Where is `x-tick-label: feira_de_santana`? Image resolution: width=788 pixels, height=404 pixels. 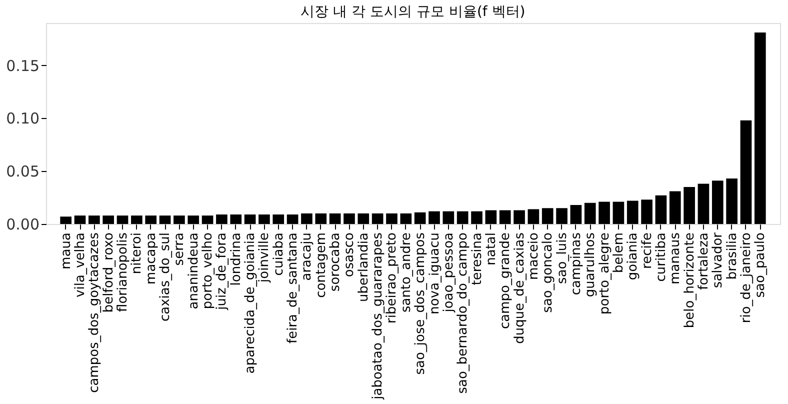
x-tick-label: feira_de_santana is located at coordinates (293, 288).